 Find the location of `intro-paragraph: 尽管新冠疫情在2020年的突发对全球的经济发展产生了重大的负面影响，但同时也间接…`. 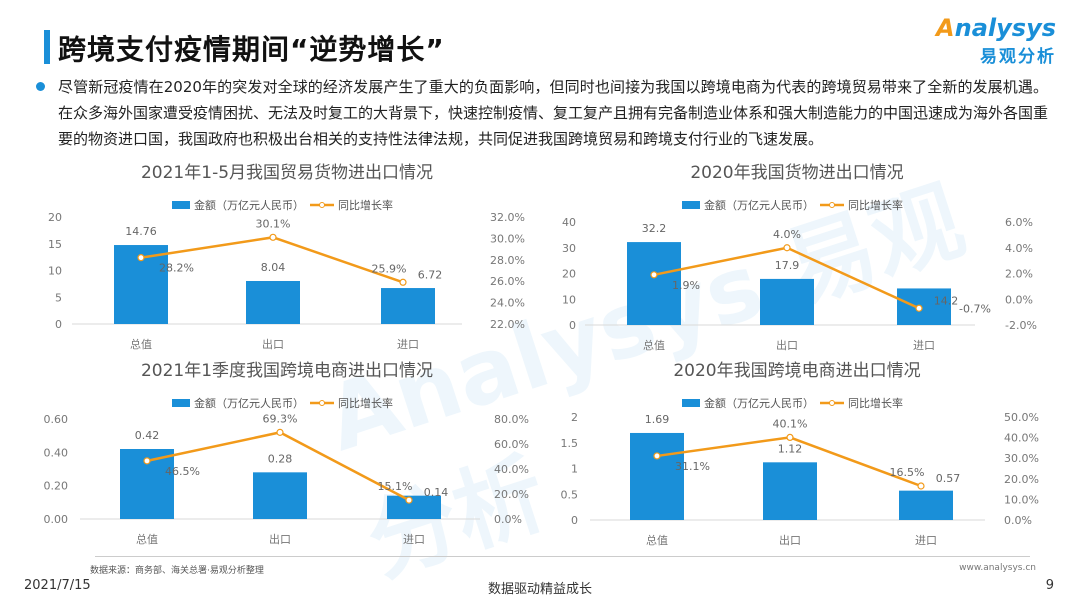

intro-paragraph: 尽管新冠疫情在2020年的突发对全球的经济发展产生了重大的负面影响，但同时也间接… is located at coordinates (553, 113).